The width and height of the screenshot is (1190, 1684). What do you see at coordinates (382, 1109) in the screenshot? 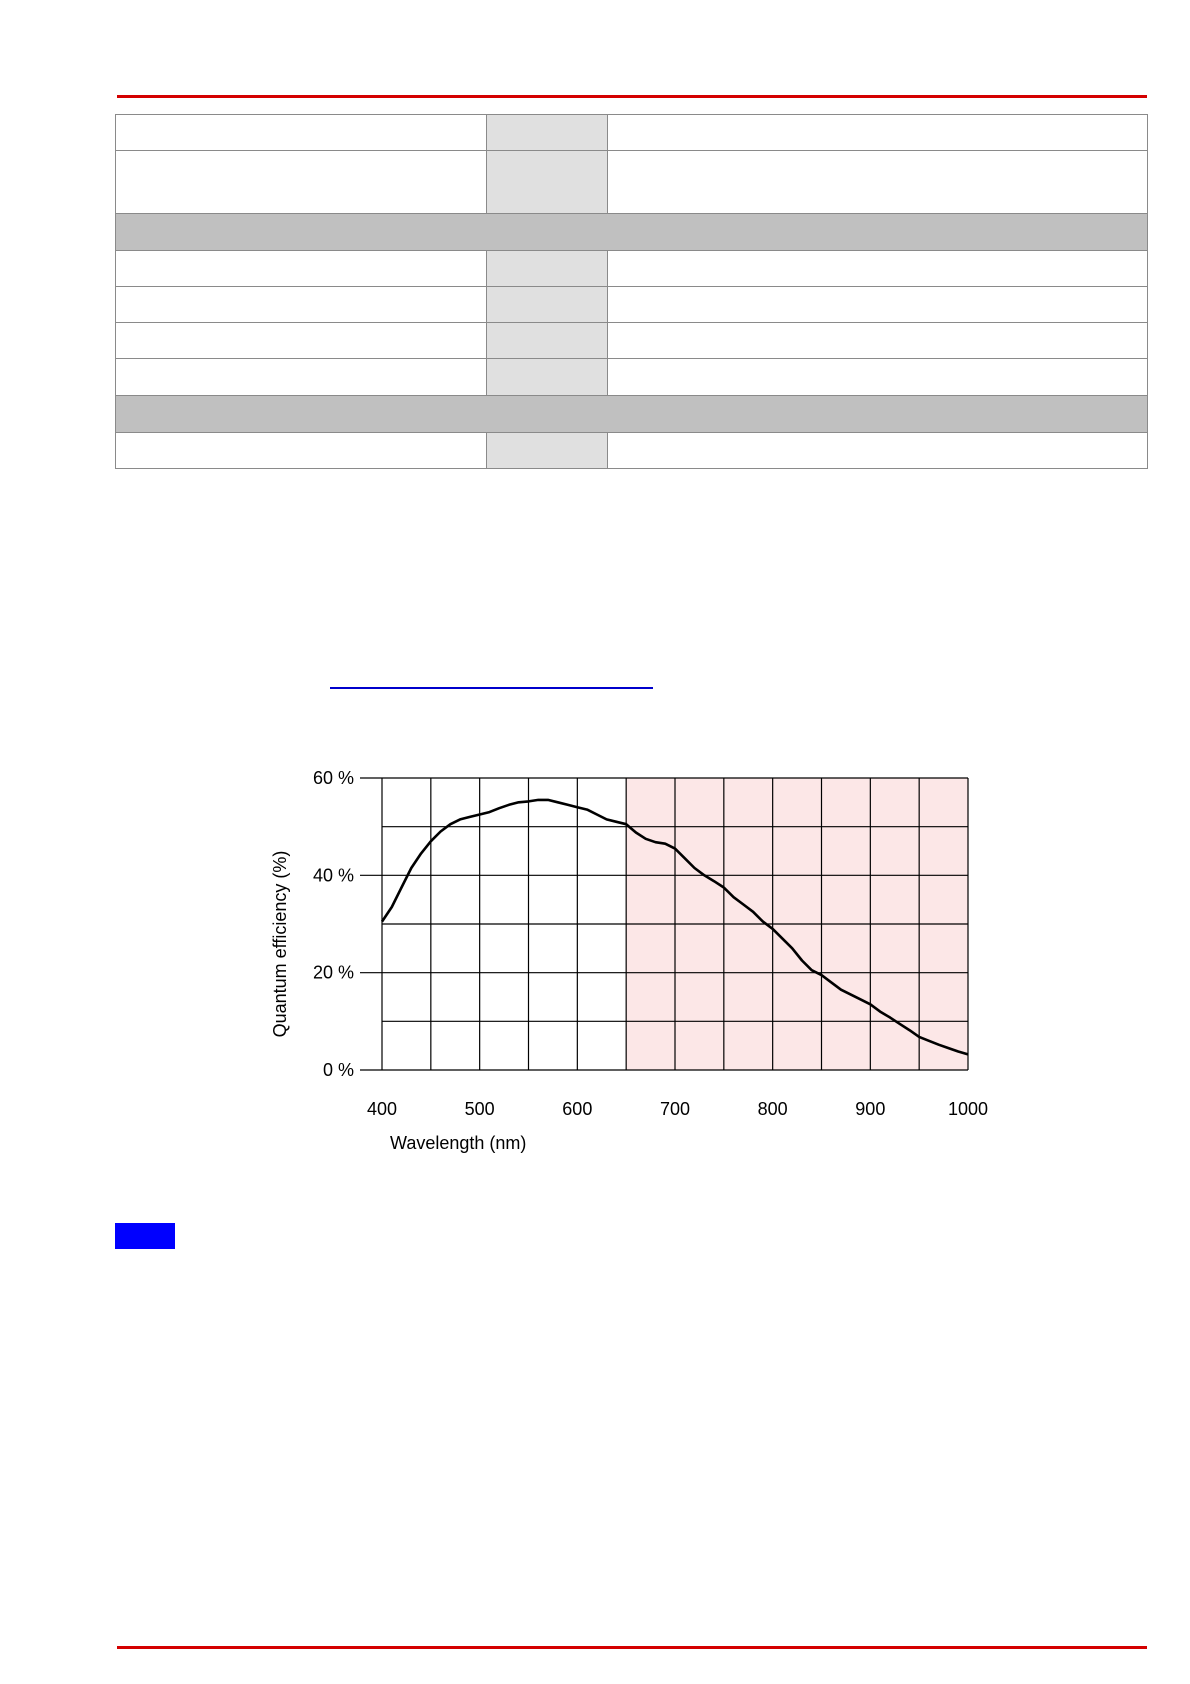
I see `x-tick-label: 400` at bounding box center [382, 1109].